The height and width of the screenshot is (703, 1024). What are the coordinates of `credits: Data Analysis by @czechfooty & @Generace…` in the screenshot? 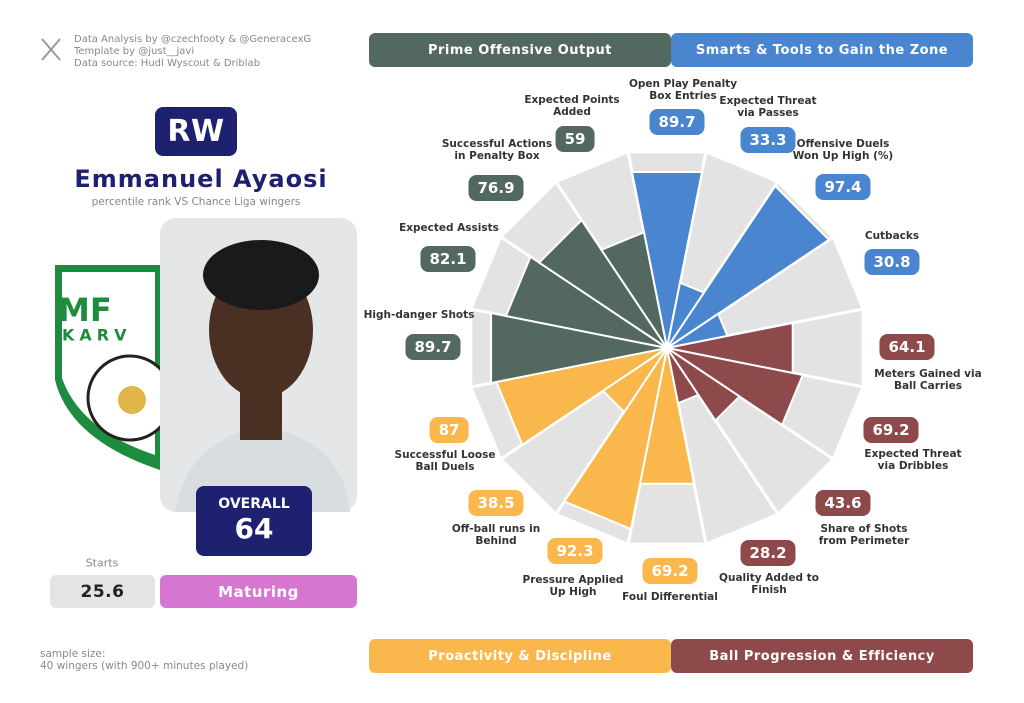 It's located at (192, 52).